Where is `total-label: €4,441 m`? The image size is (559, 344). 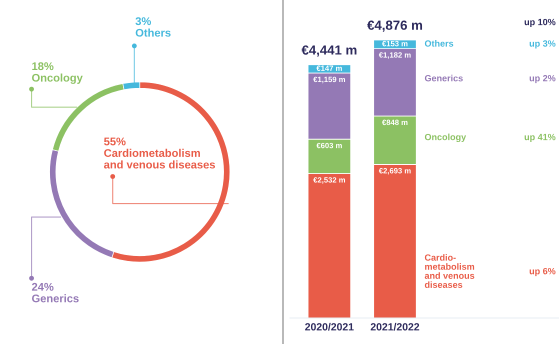
total-label: €4,441 m is located at coordinates (329, 51).